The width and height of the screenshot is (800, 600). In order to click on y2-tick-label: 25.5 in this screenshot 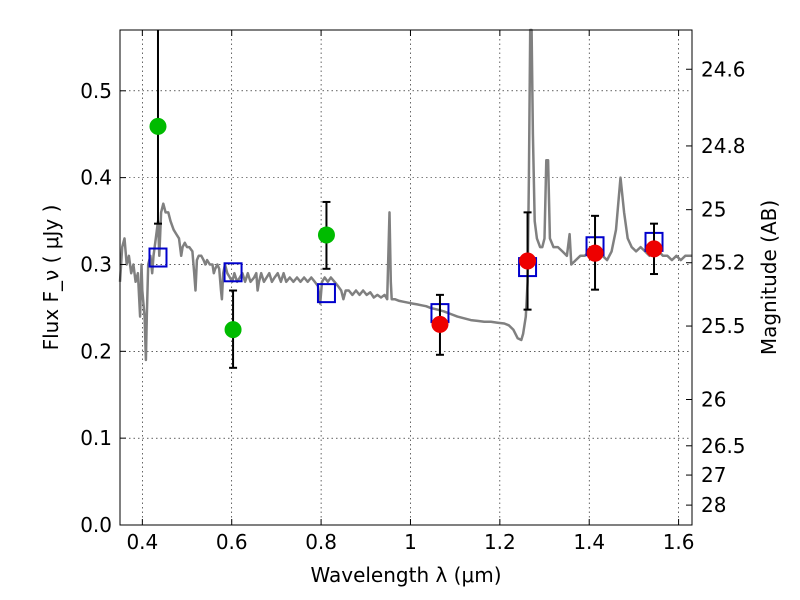, I will do `click(723, 326)`.